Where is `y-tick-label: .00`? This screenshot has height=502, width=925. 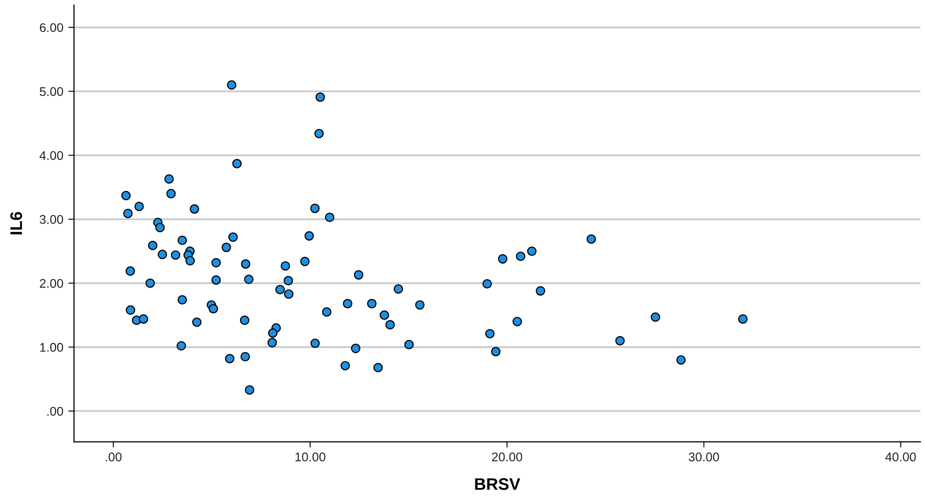
y-tick-label: .00 is located at coordinates (55, 411).